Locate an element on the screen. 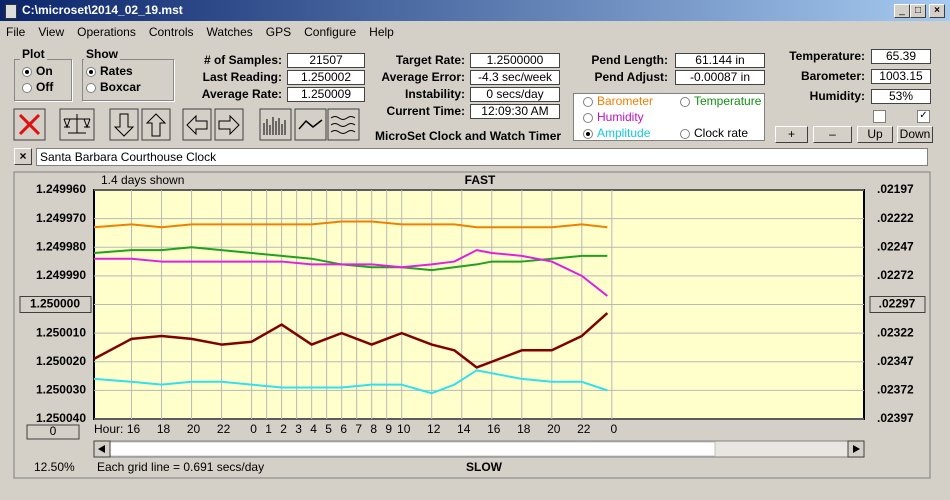 Image resolution: width=950 pixels, height=500 pixels. arrow-icon is located at coordinates (101, 449).